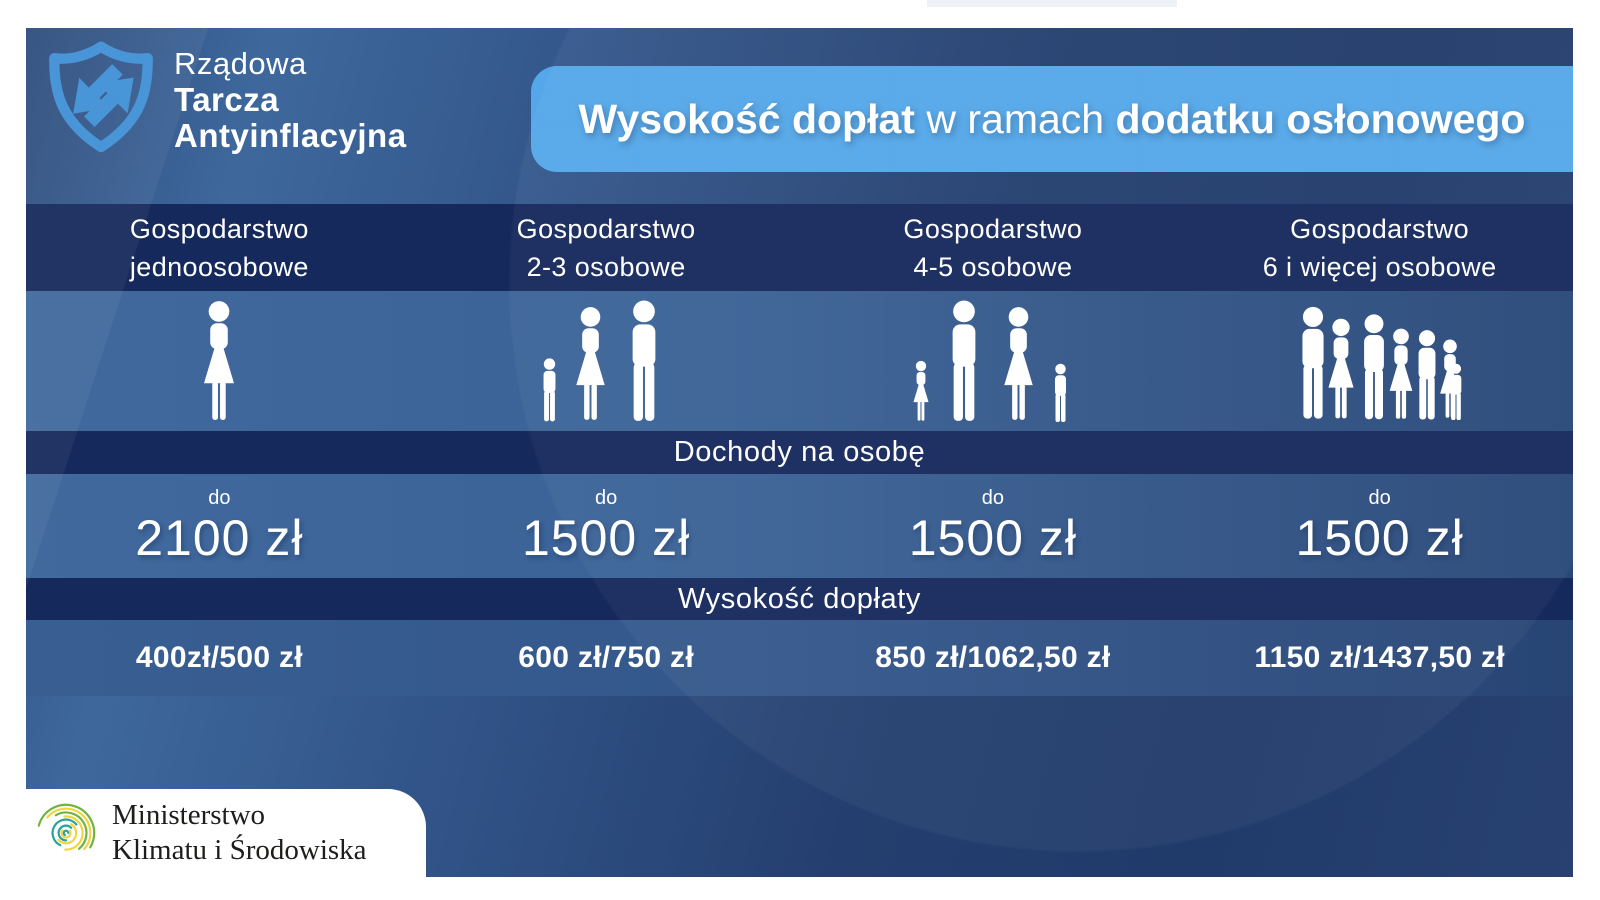 The width and height of the screenshot is (1600, 900). I want to click on payment-row-label: Wysokość dopłaty, so click(799, 599).